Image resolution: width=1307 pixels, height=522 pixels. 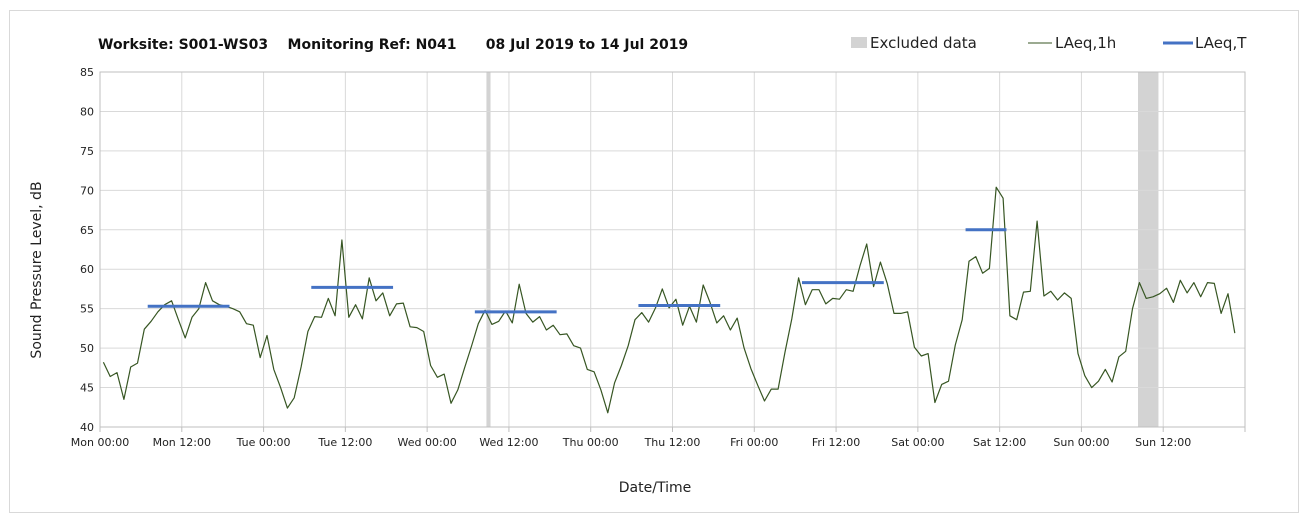 What do you see at coordinates (87, 427) in the screenshot?
I see `y-tick-label: 40` at bounding box center [87, 427].